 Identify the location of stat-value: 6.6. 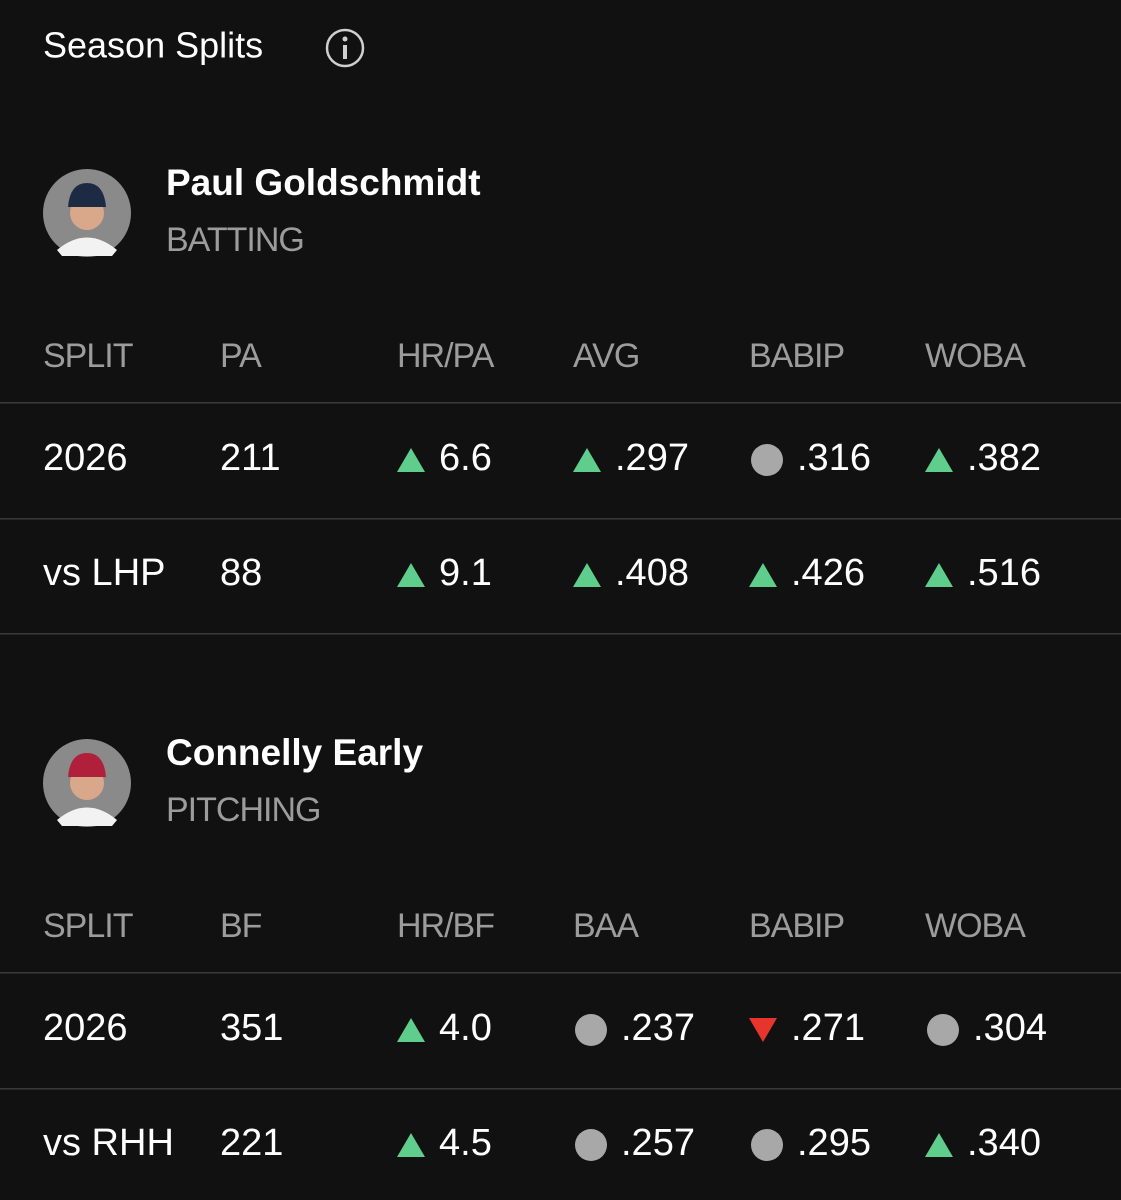
(465, 458).